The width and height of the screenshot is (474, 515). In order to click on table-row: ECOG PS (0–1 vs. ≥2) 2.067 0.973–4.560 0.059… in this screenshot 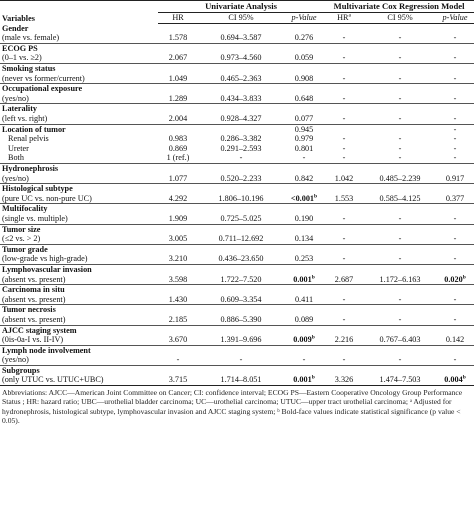, I will do `click(237, 54)`.